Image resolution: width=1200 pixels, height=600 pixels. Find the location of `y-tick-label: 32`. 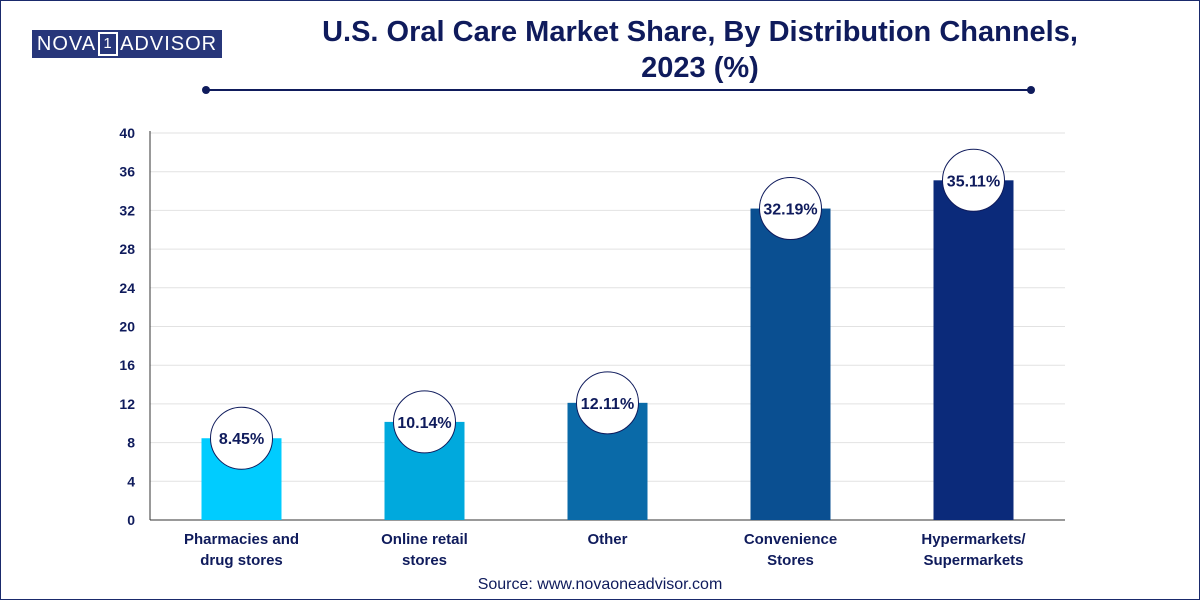

y-tick-label: 32 is located at coordinates (127, 210).